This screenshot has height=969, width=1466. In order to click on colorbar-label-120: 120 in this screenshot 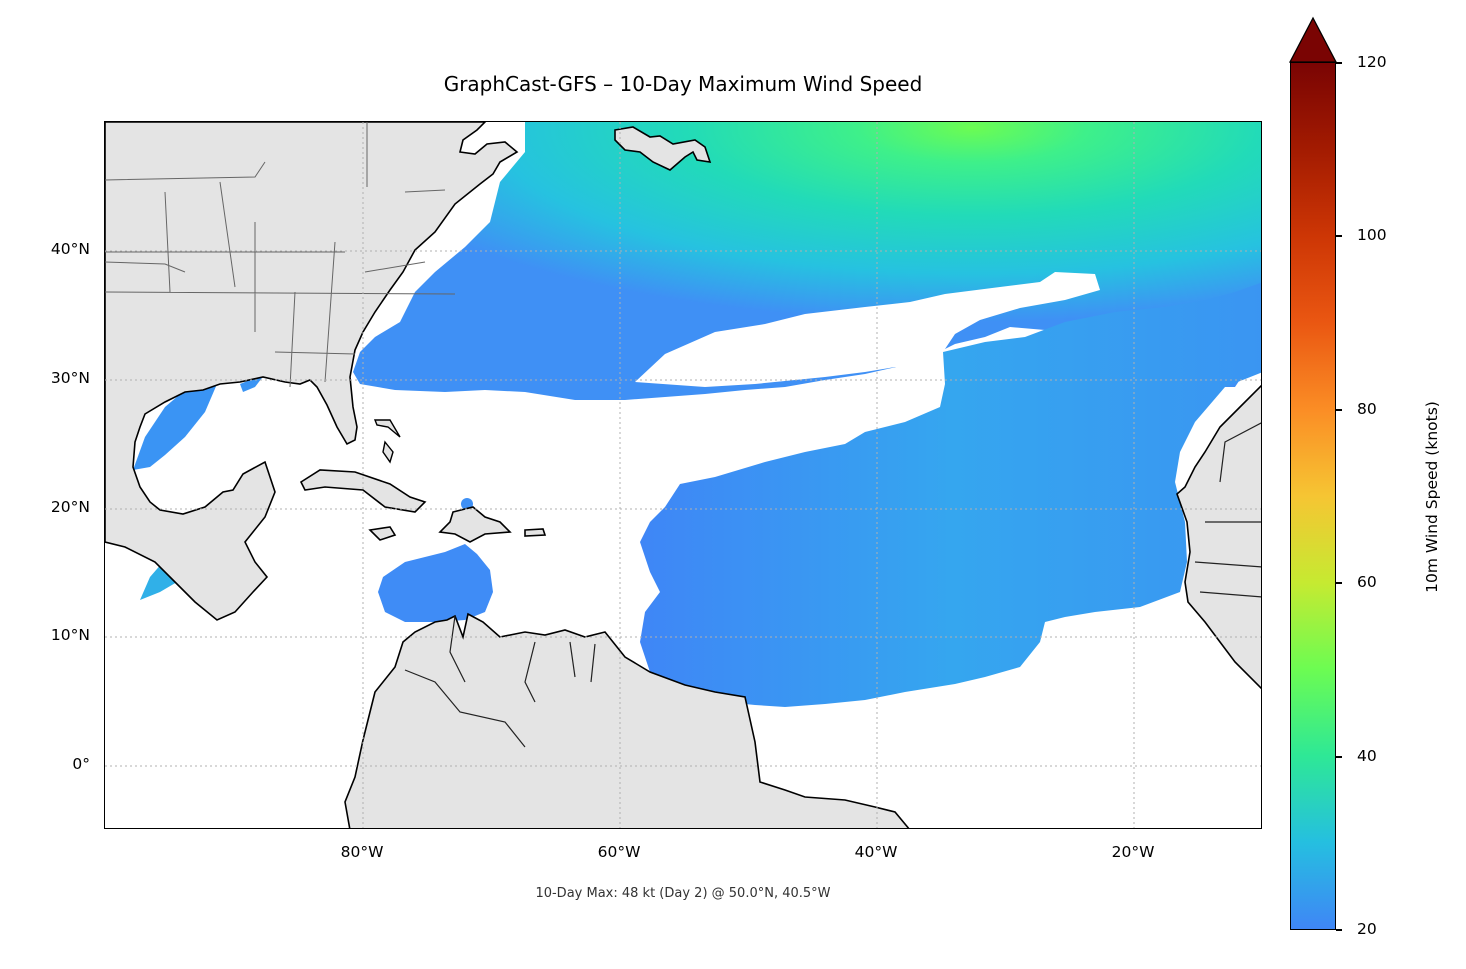, I will do `click(1372, 62)`.